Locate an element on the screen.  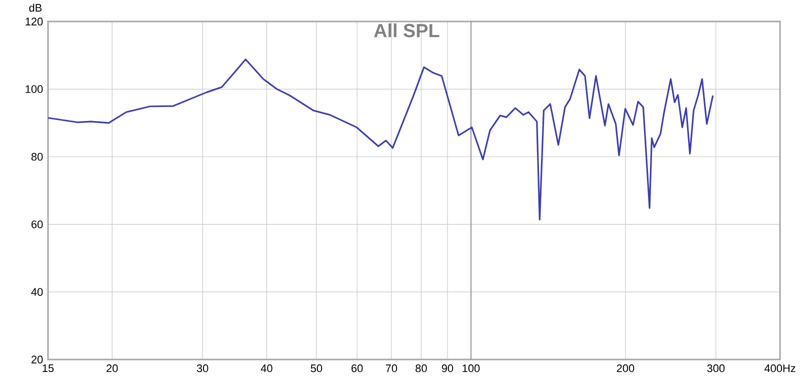
x-tick-label: 70 is located at coordinates (392, 368).